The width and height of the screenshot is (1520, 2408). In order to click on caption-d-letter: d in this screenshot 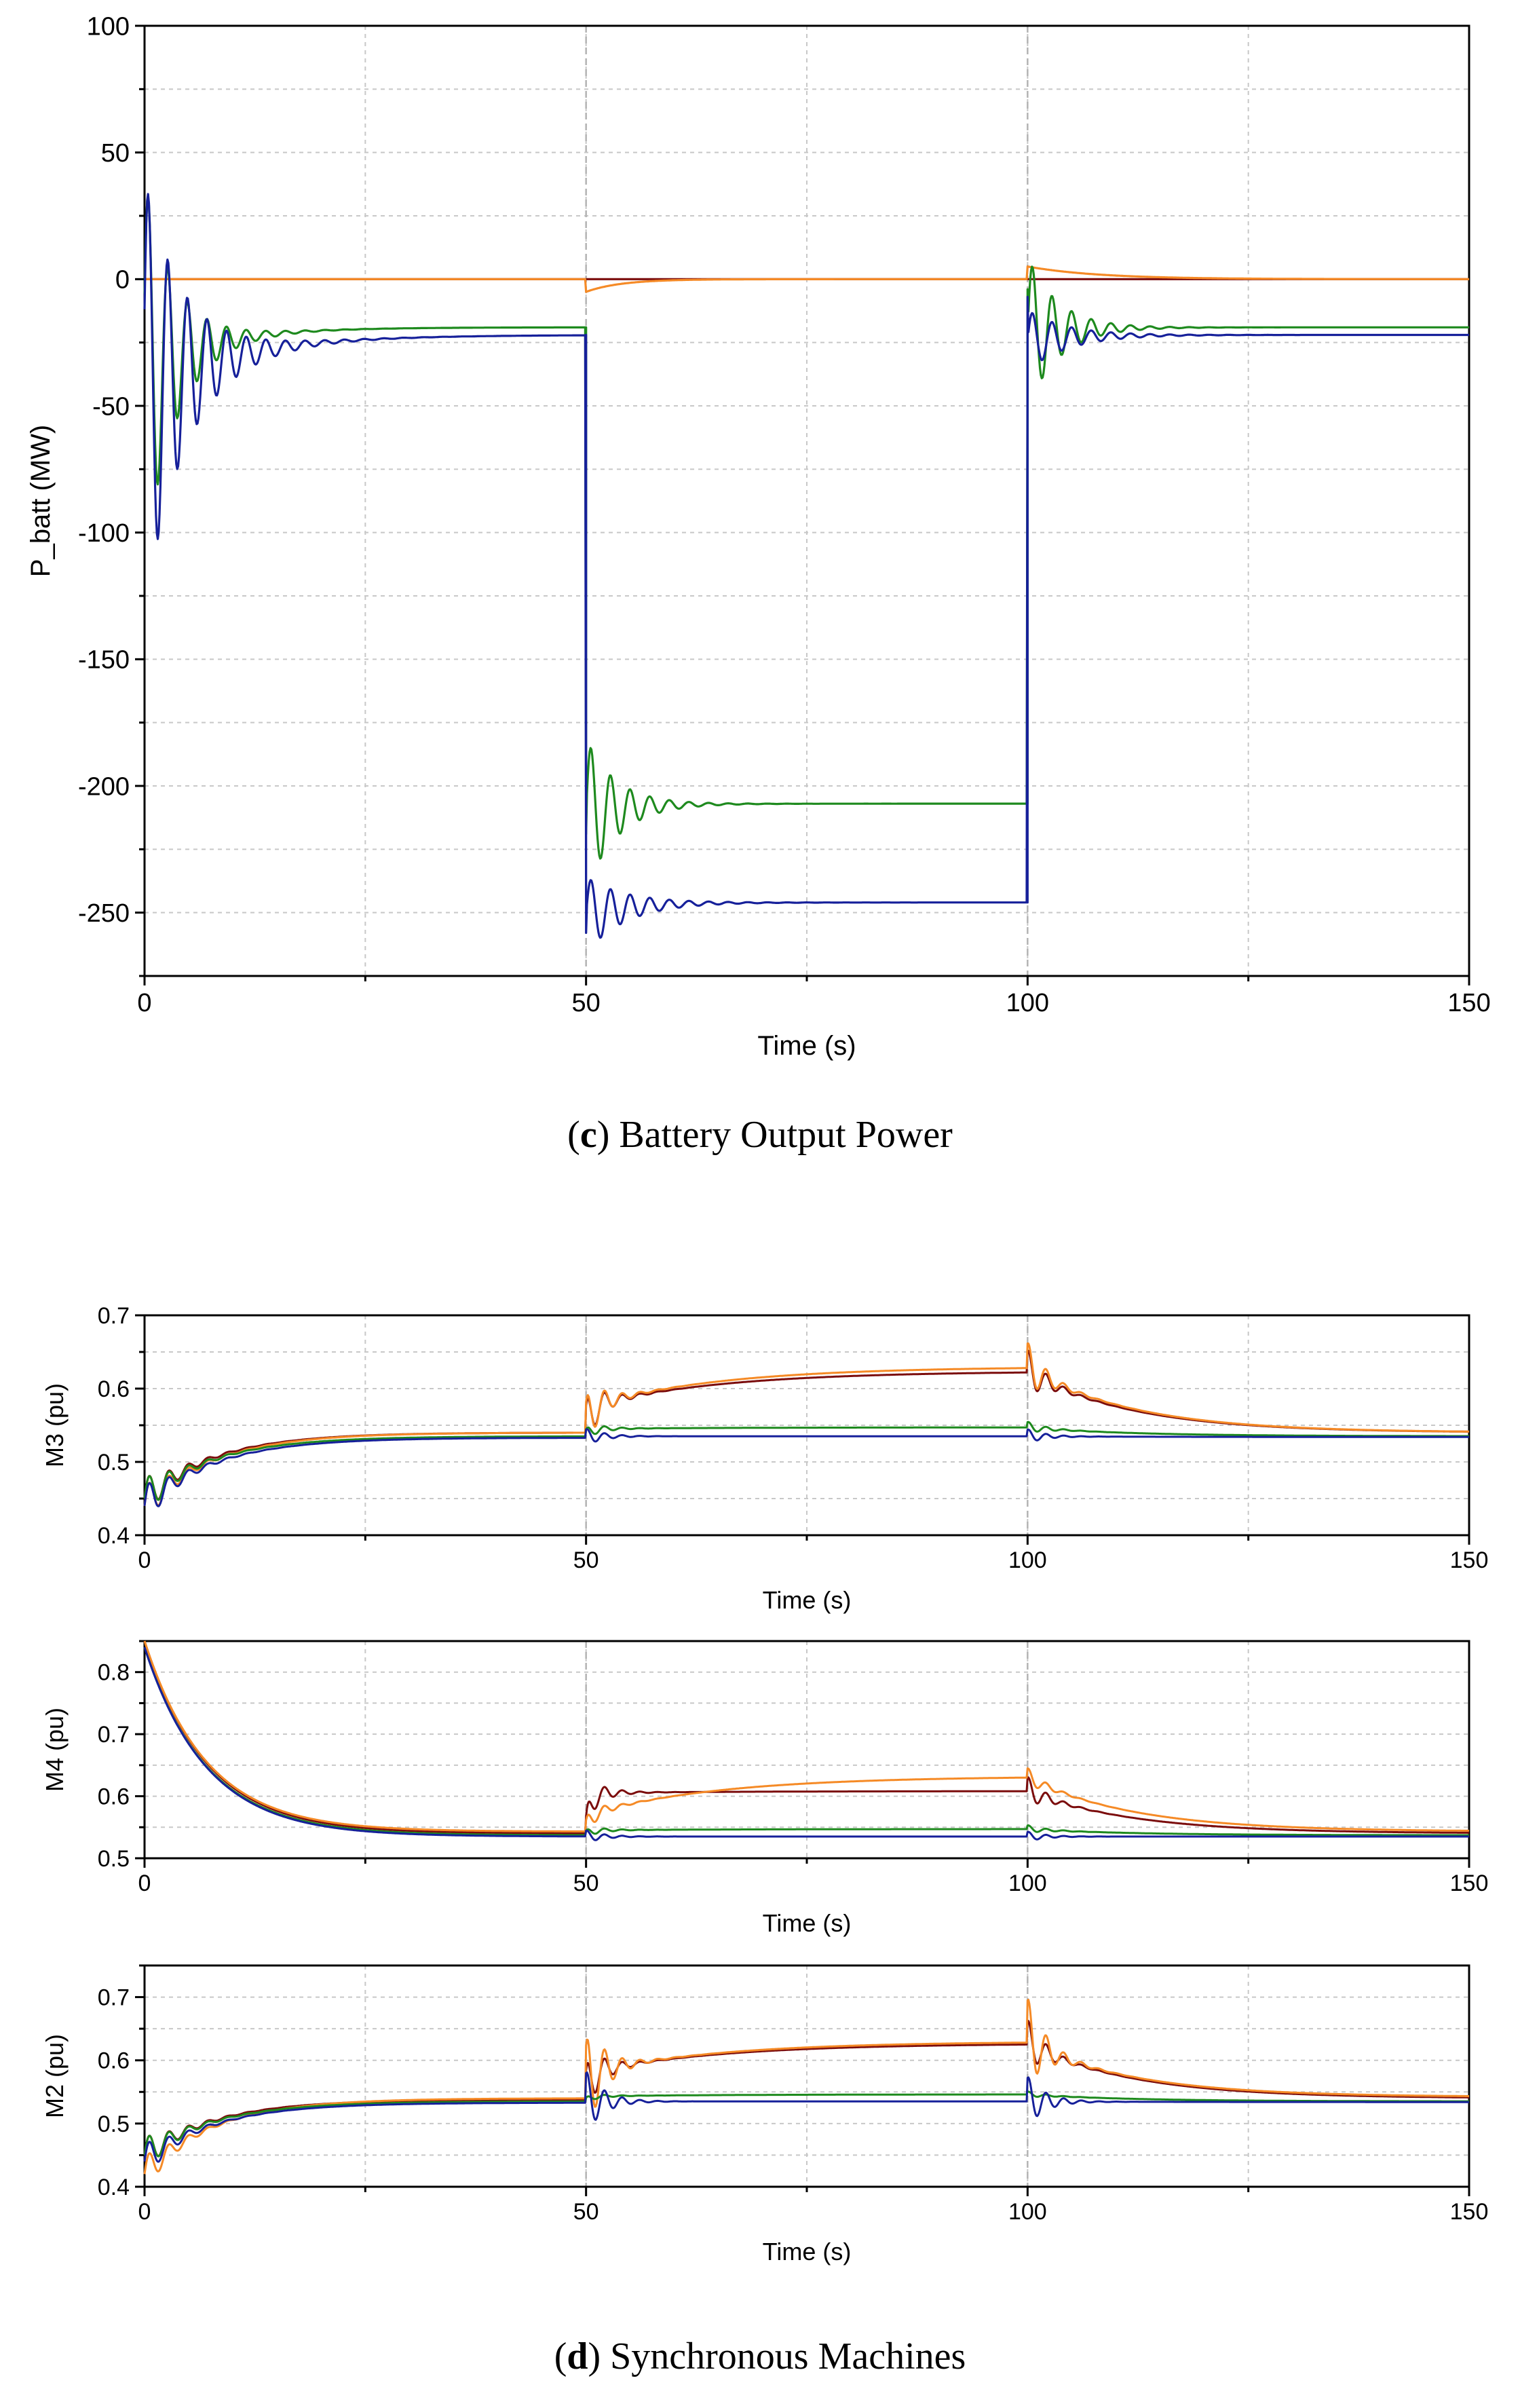, I will do `click(577, 2356)`.